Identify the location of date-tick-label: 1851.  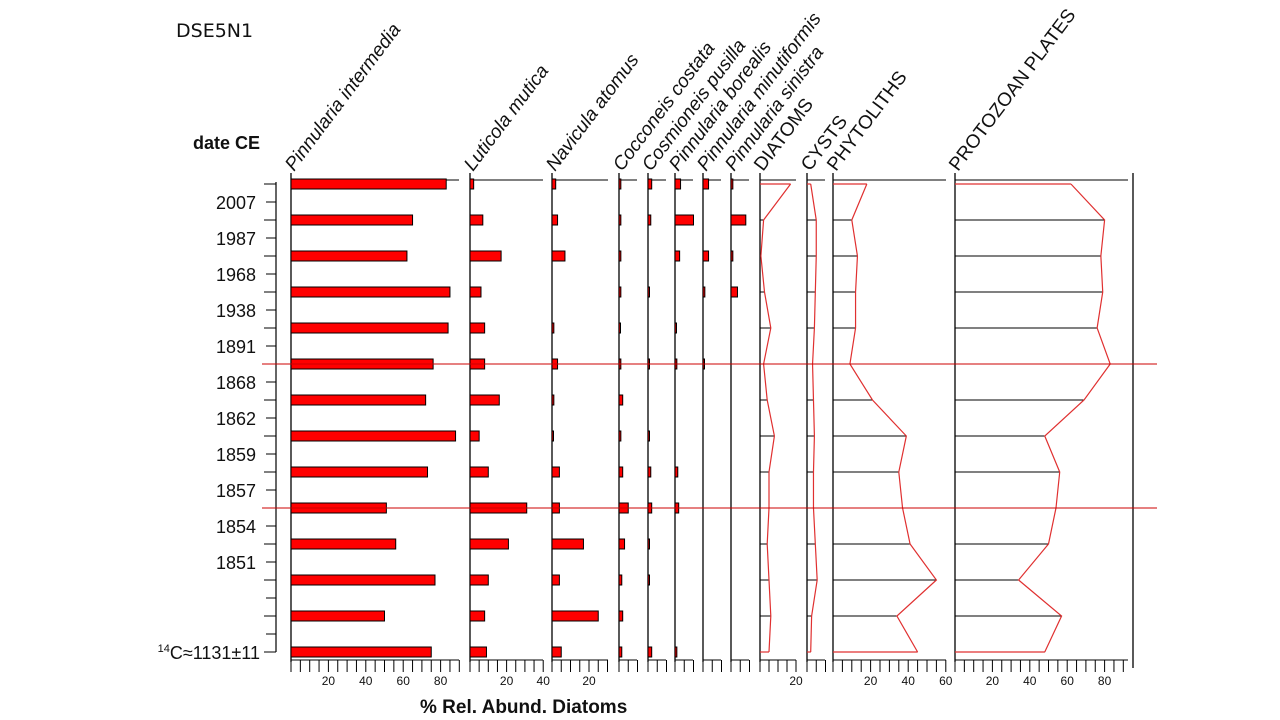
(236, 563).